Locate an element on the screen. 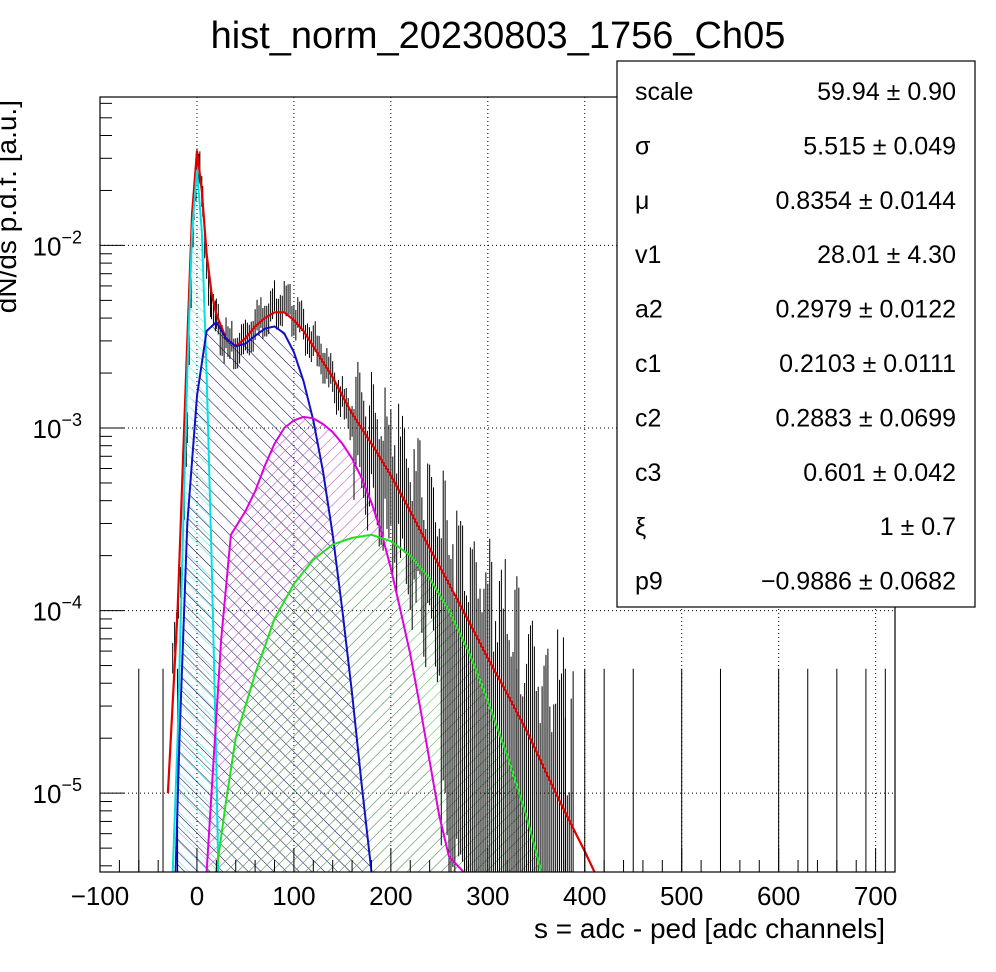 The image size is (996, 972). stat-name: scale is located at coordinates (664, 92).